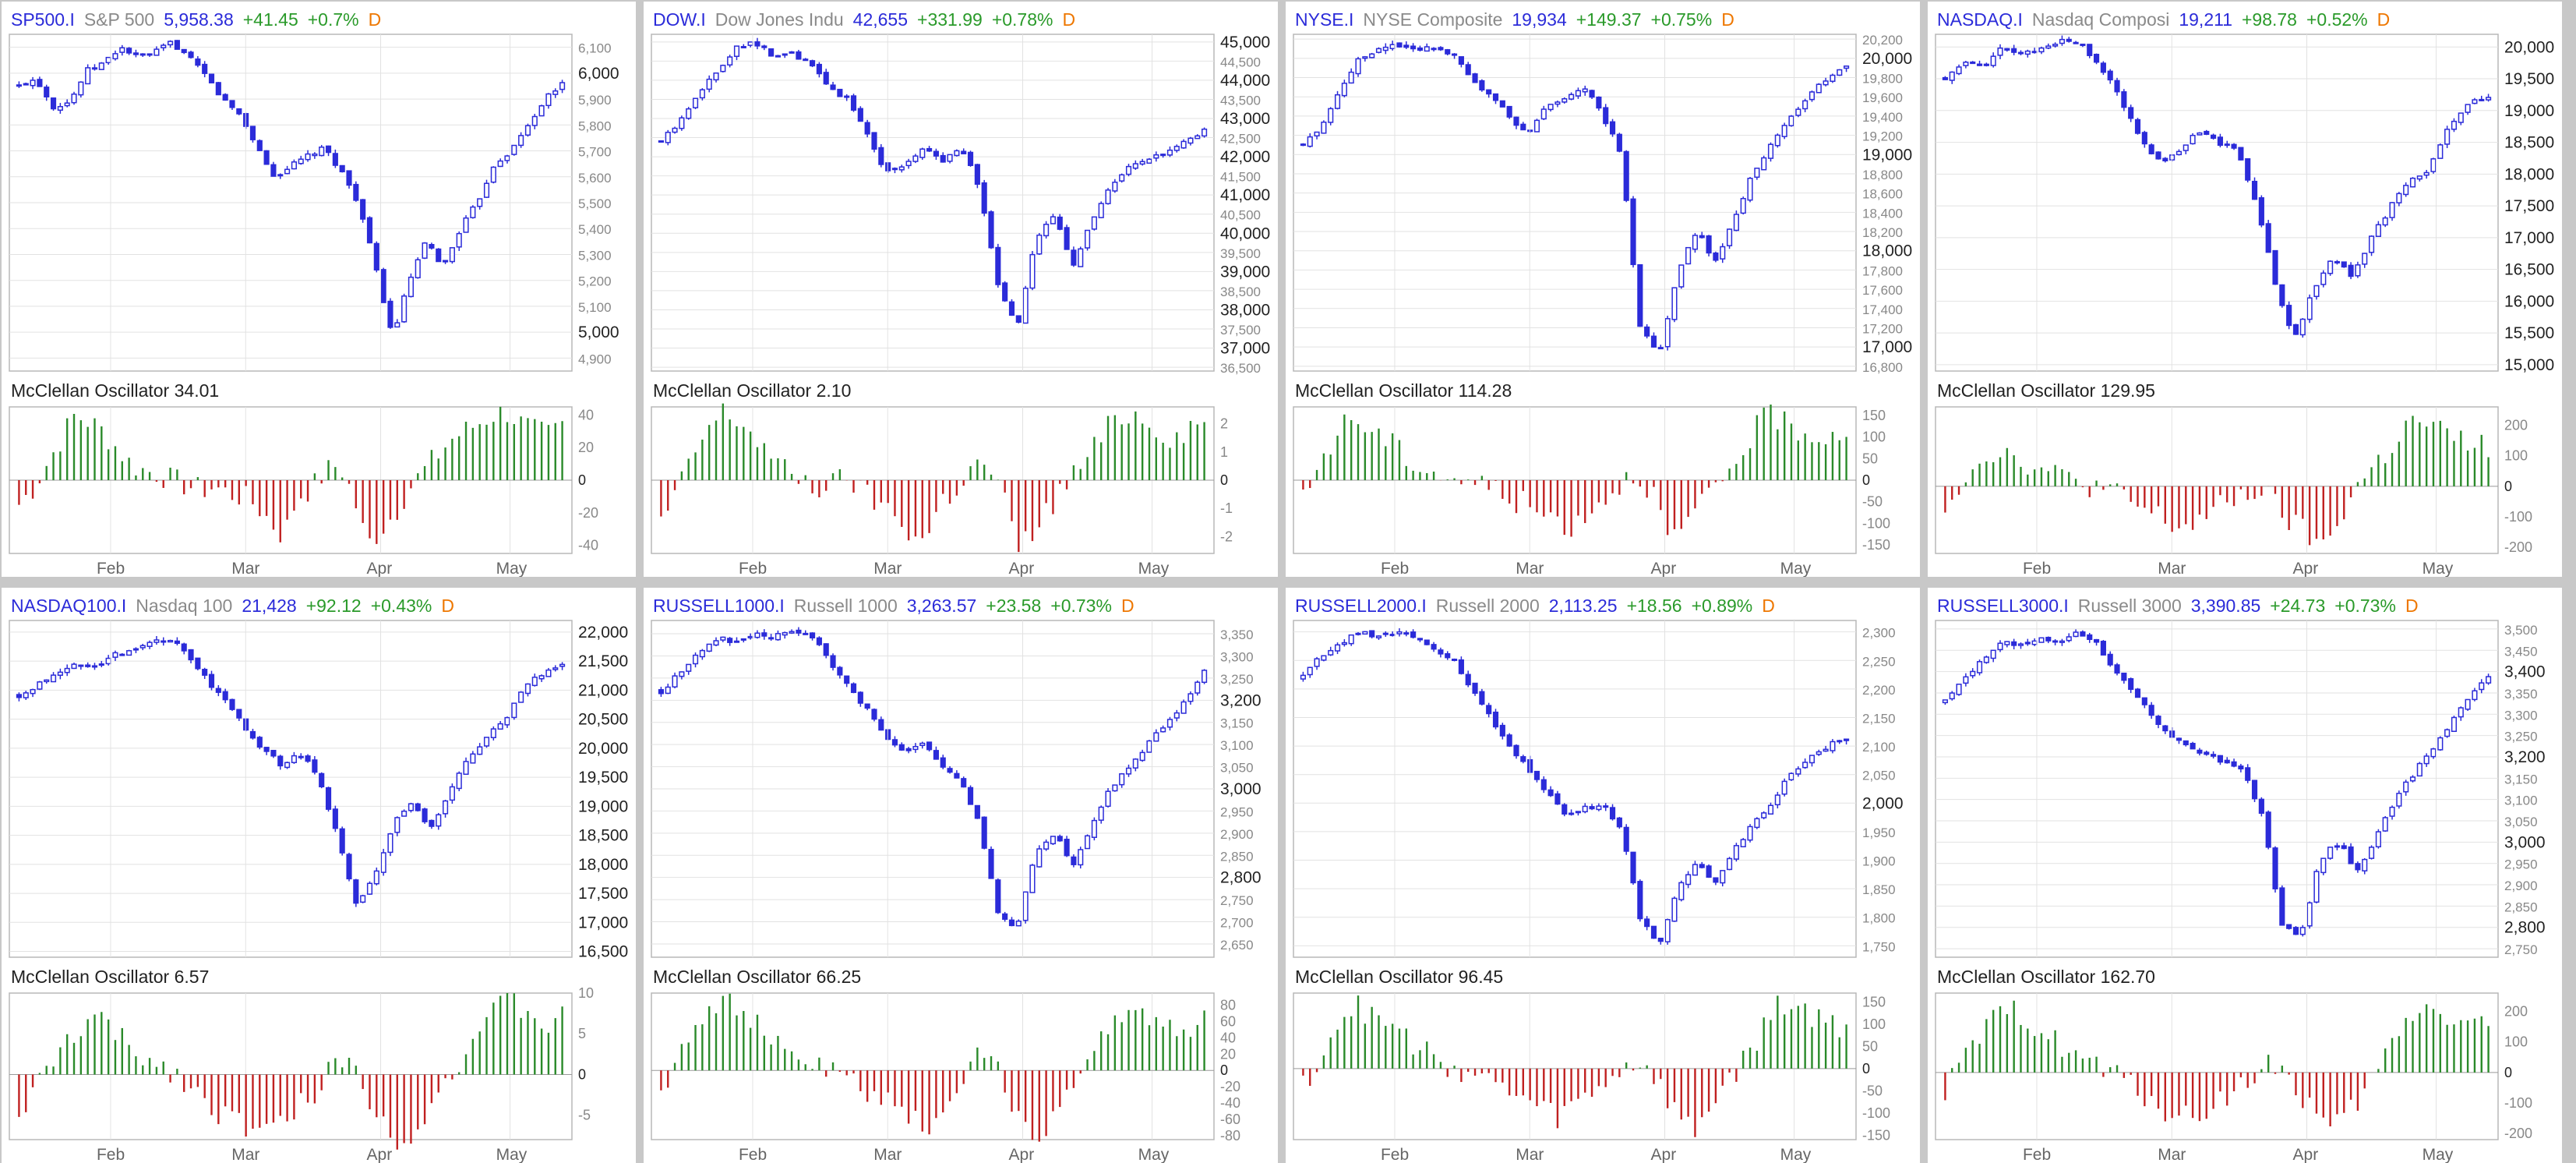 This screenshot has height=1163, width=2576. I want to click on symbol-link: RUSSELL3000.I, so click(2003, 606).